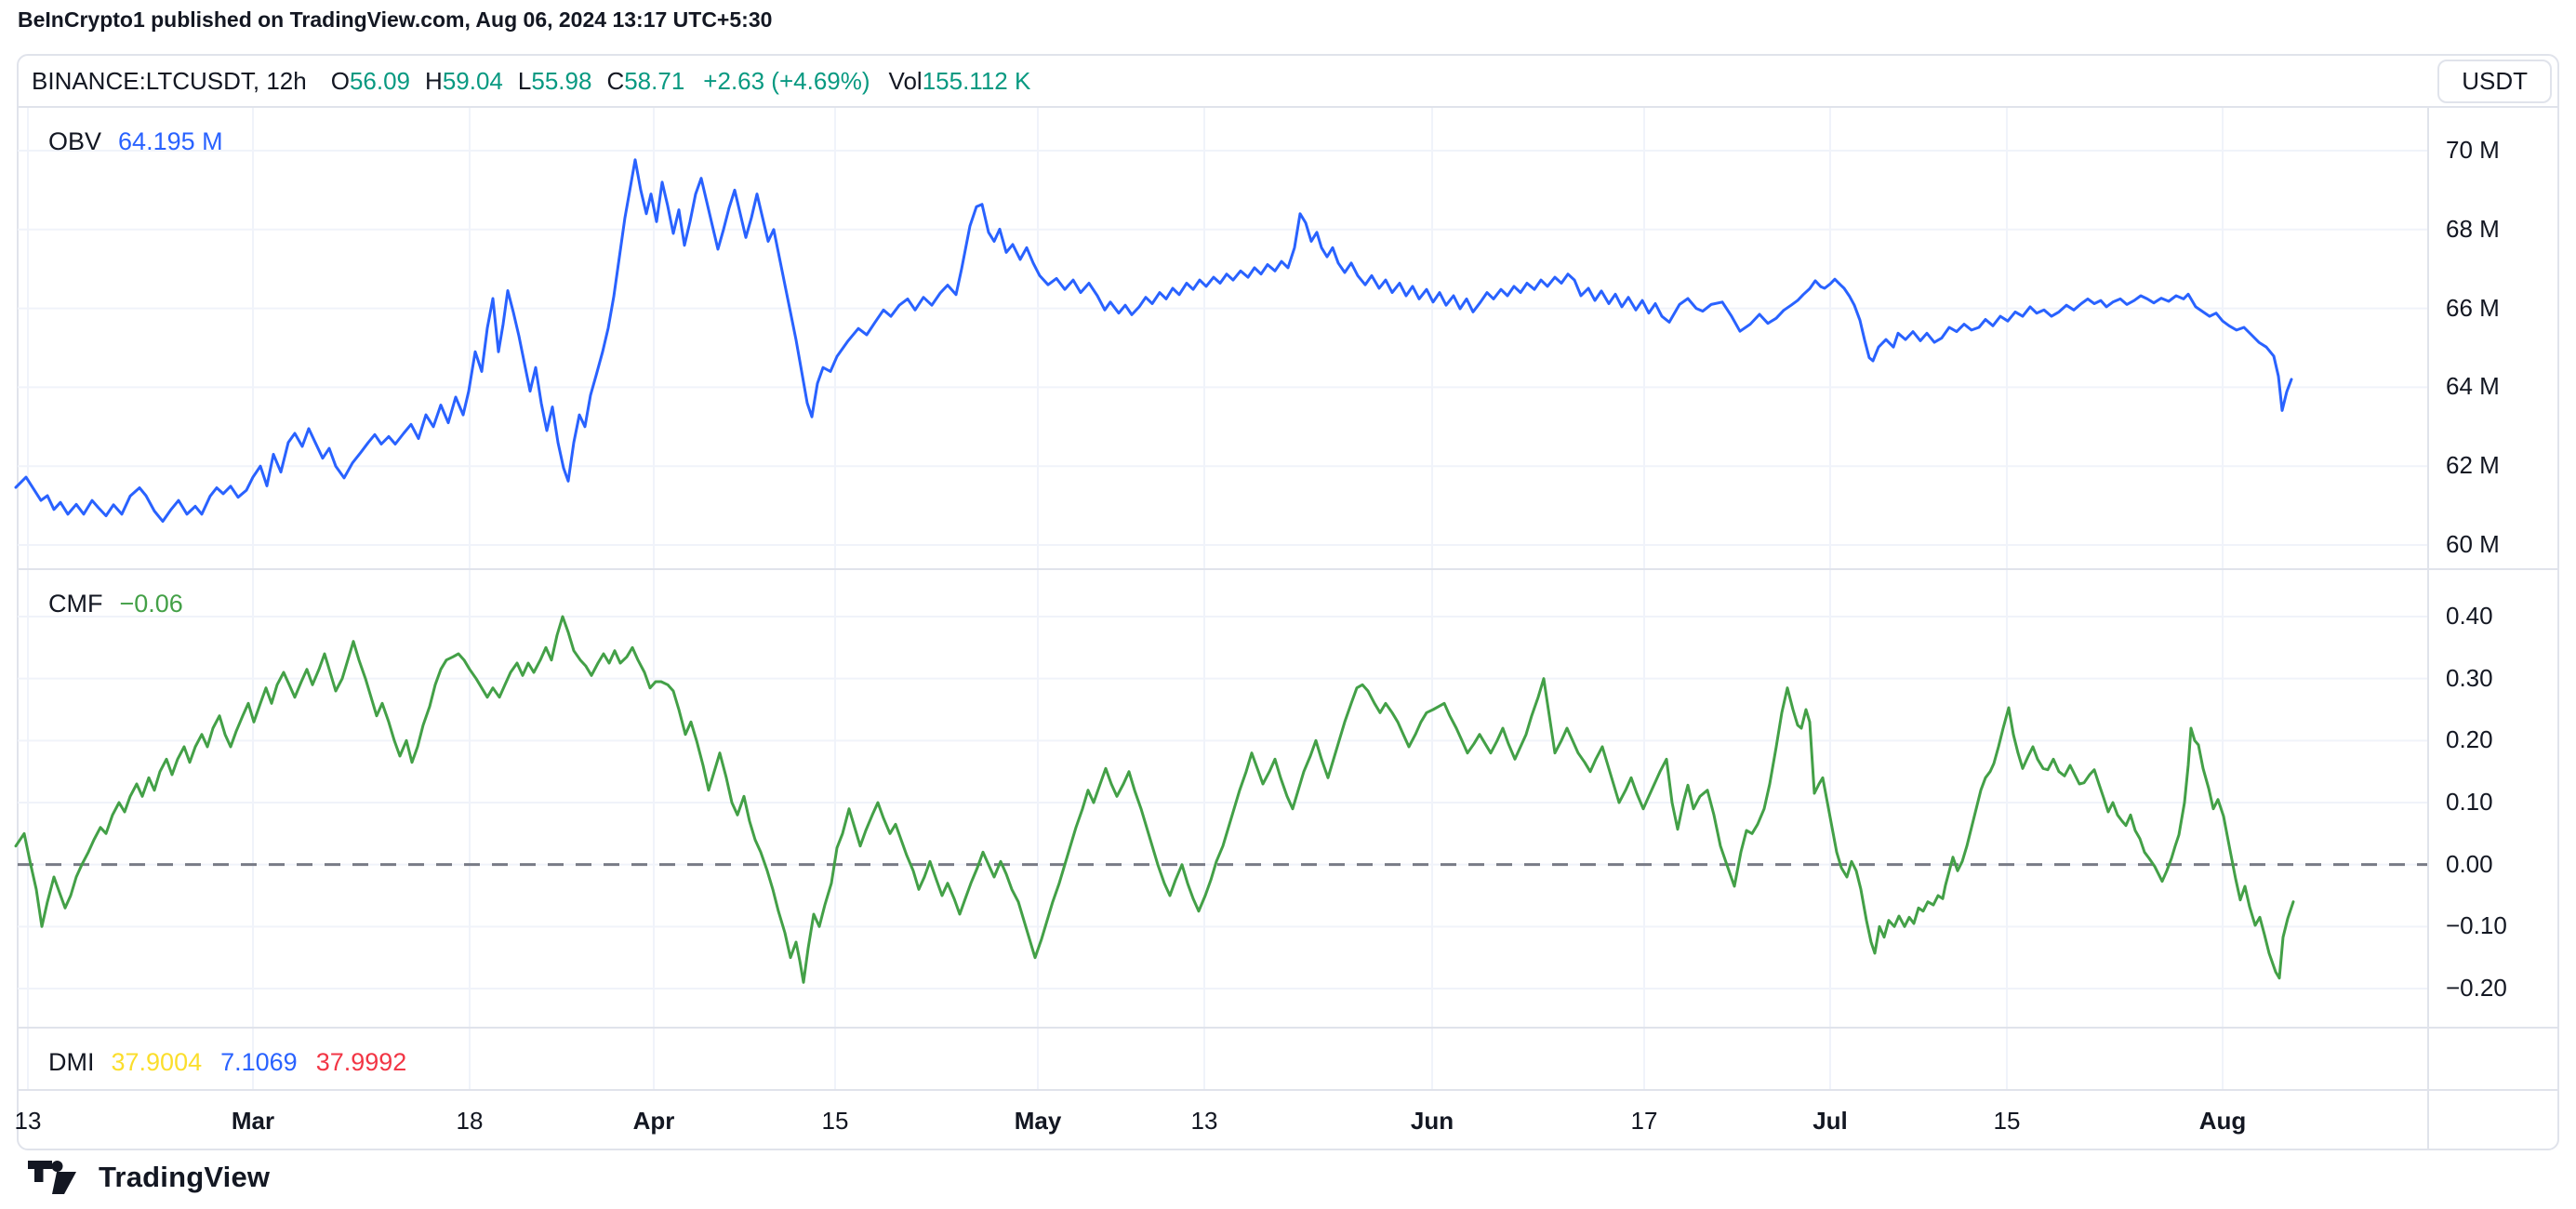 This screenshot has height=1209, width=2576. I want to click on volume-label: Vol, so click(905, 80).